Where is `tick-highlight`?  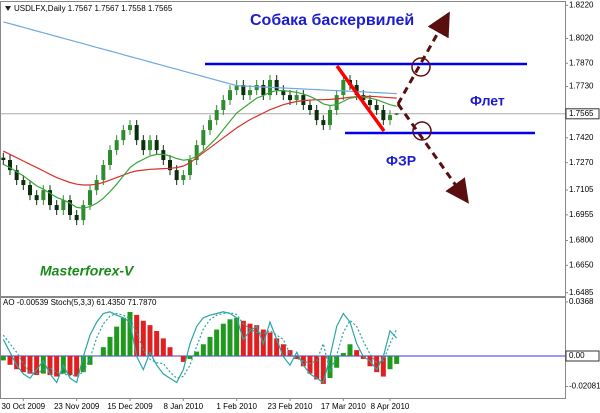
tick-highlight is located at coordinates (582, 356).